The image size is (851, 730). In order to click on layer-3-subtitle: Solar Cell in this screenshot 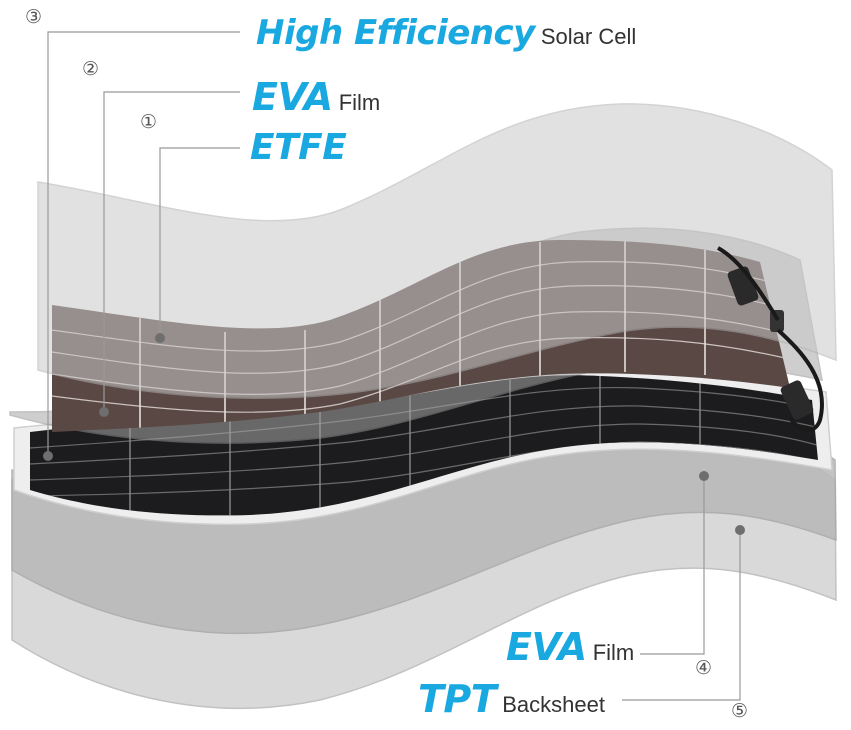, I will do `click(588, 36)`.